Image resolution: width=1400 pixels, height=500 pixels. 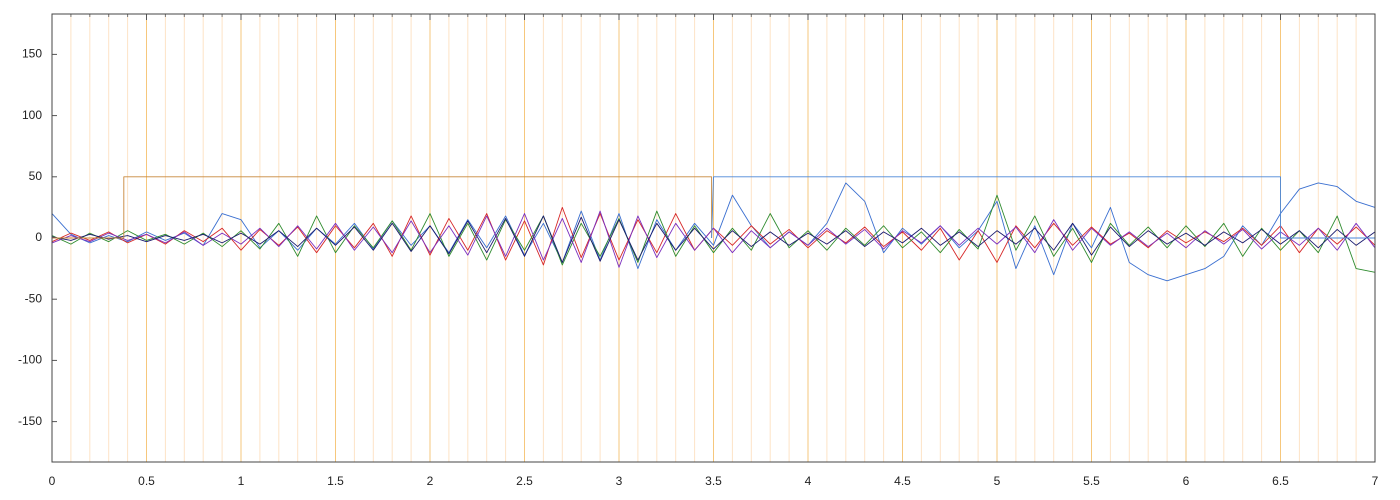 I want to click on y-tick-label: 0, so click(x=38, y=237).